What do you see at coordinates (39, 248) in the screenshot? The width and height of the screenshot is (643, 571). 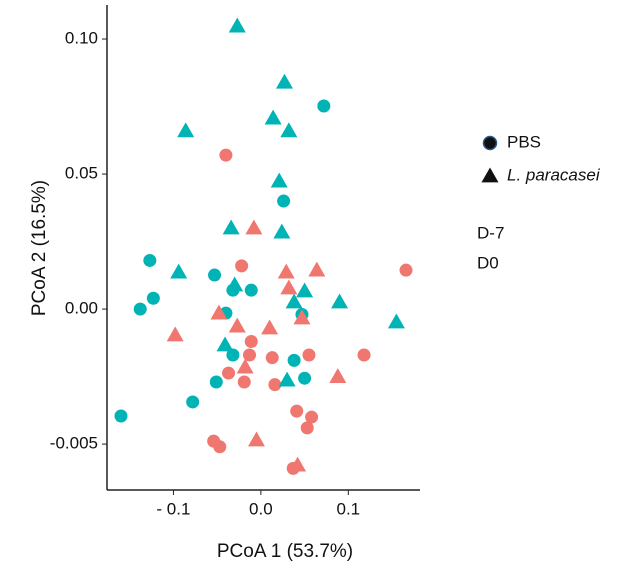 I see `y-axis-title: PCoA 2 (16.5%)` at bounding box center [39, 248].